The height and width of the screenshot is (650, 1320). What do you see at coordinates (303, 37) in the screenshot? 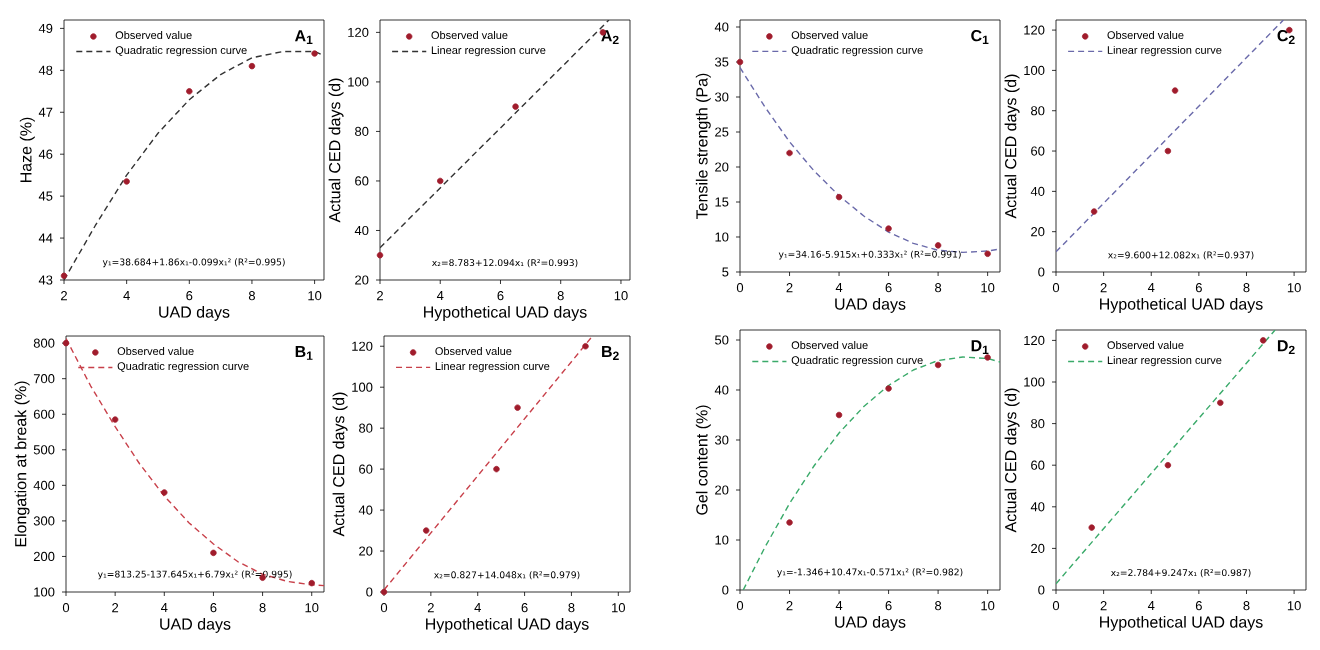
I see `annotation: A$_{1}$` at bounding box center [303, 37].